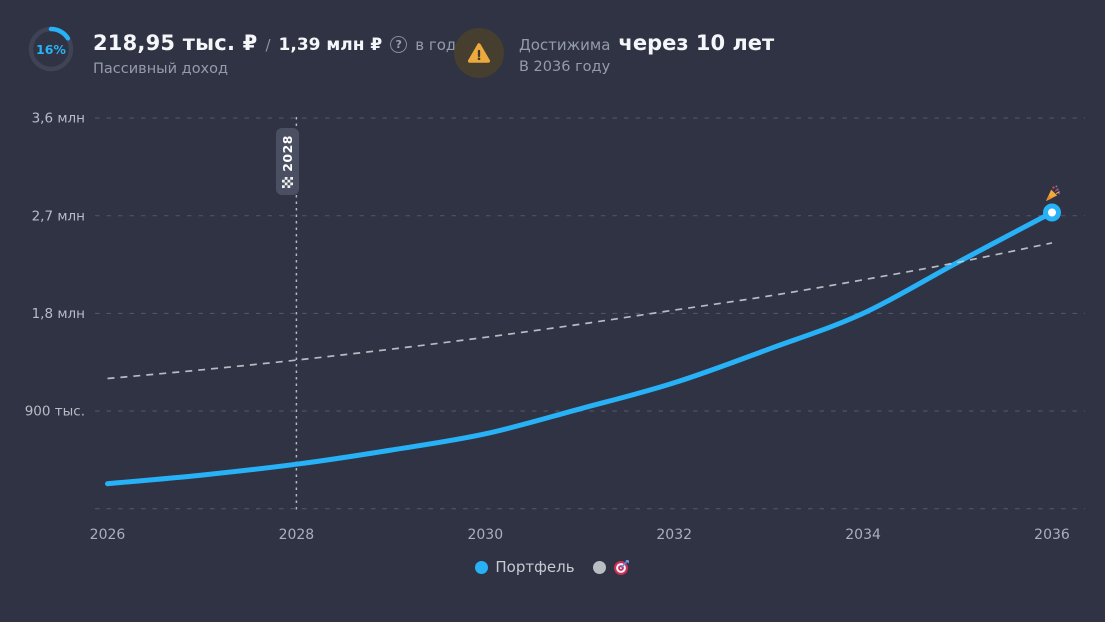 This screenshot has width=1105, height=622. Describe the element at coordinates (330, 45) in the screenshot. I see `passive-income-target: 1,39 млн ₽` at that location.